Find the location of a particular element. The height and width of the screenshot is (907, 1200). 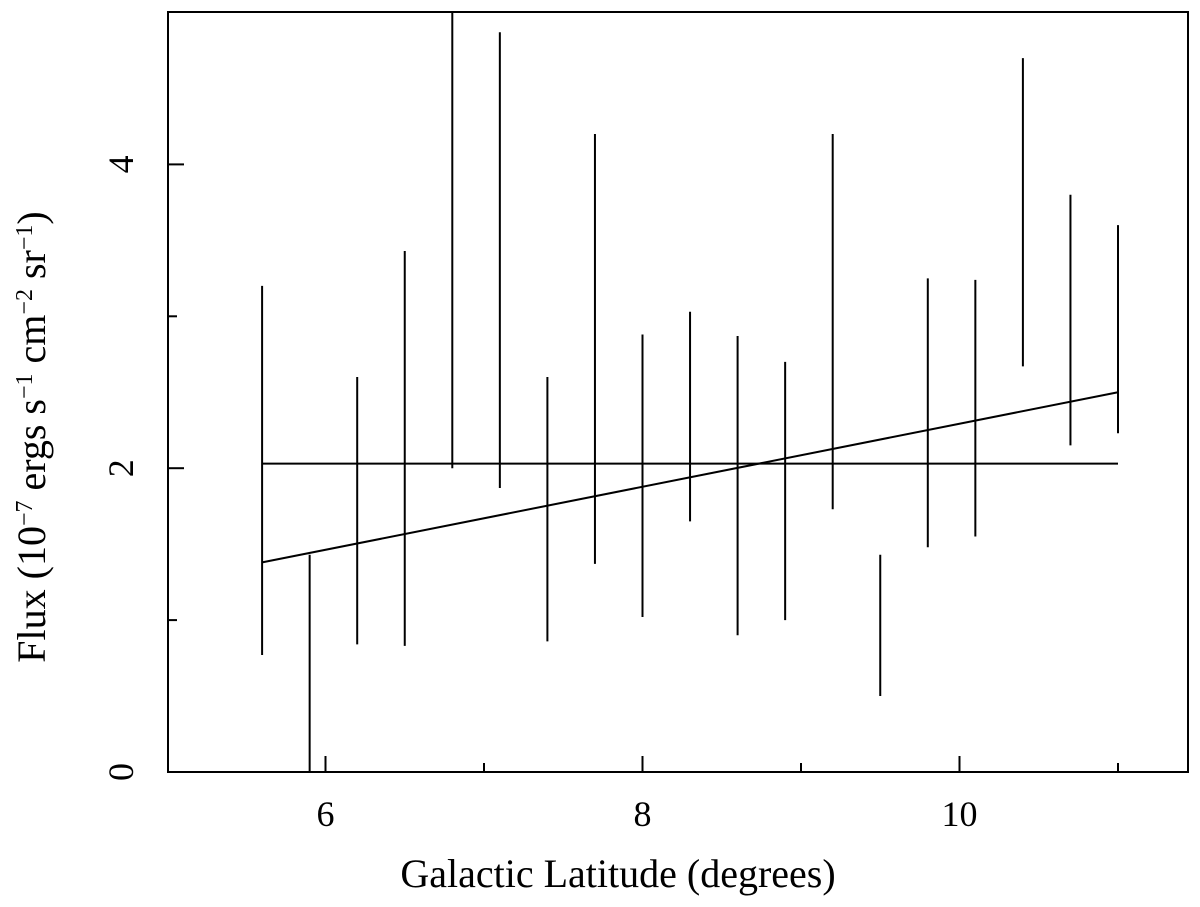

x-axis-label: Galactic Latitude (degrees) is located at coordinates (617, 873).